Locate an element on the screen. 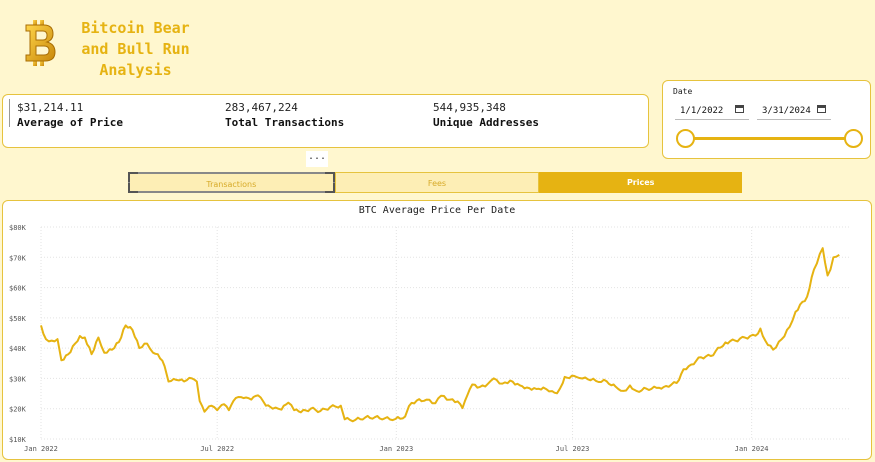 This screenshot has height=462, width=875. x-tick-label: Jul 2023 is located at coordinates (573, 449).